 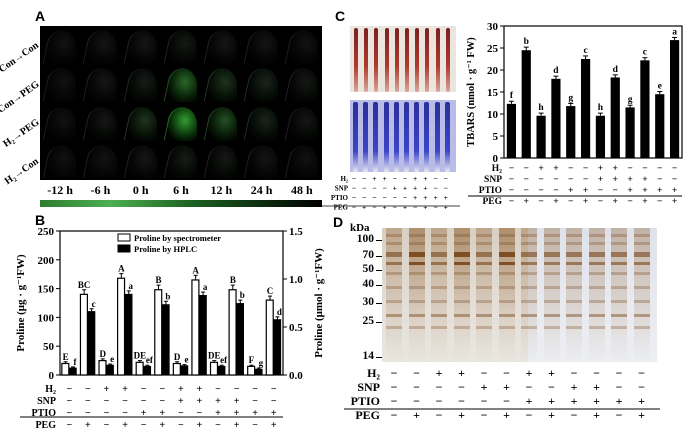 I want to click on significance-label: B, so click(x=233, y=280).